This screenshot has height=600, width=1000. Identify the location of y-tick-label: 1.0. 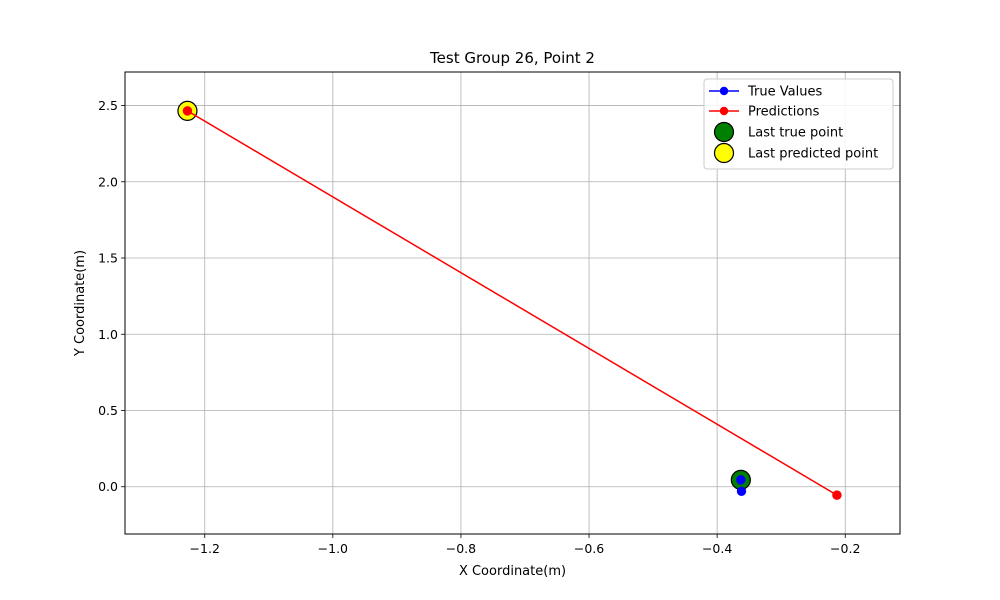
(108, 334).